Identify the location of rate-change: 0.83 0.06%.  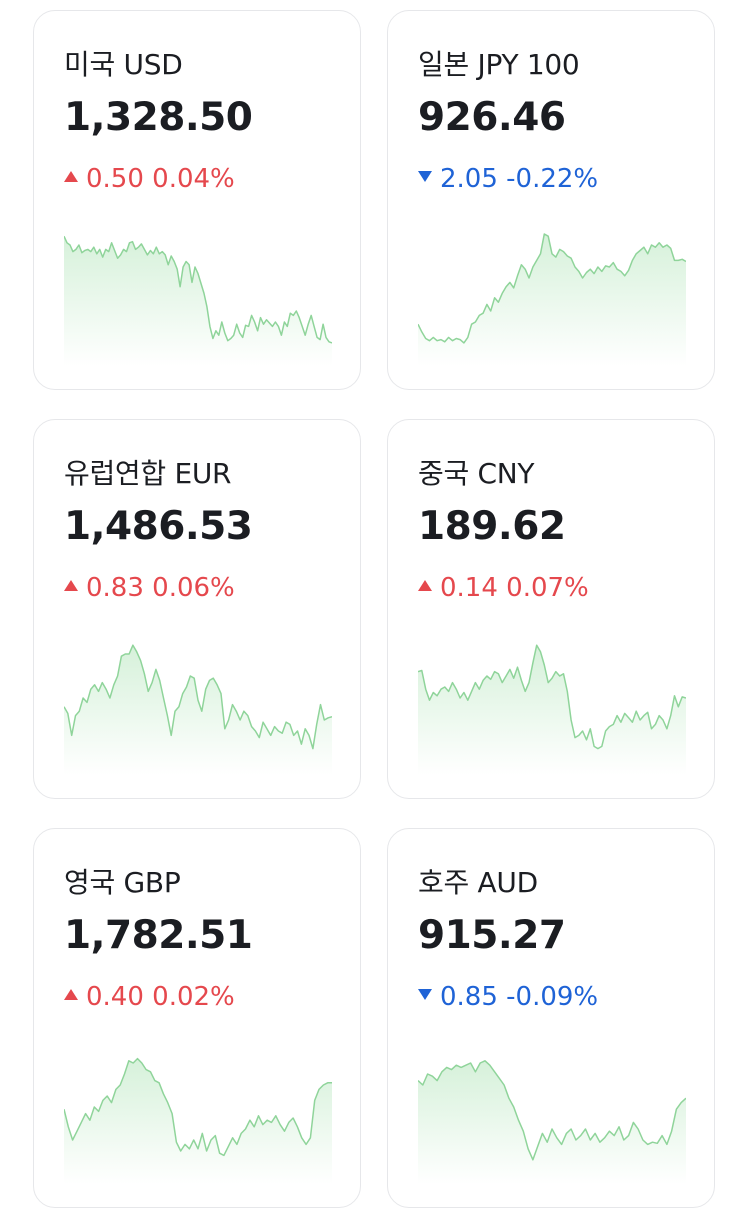
(149, 588).